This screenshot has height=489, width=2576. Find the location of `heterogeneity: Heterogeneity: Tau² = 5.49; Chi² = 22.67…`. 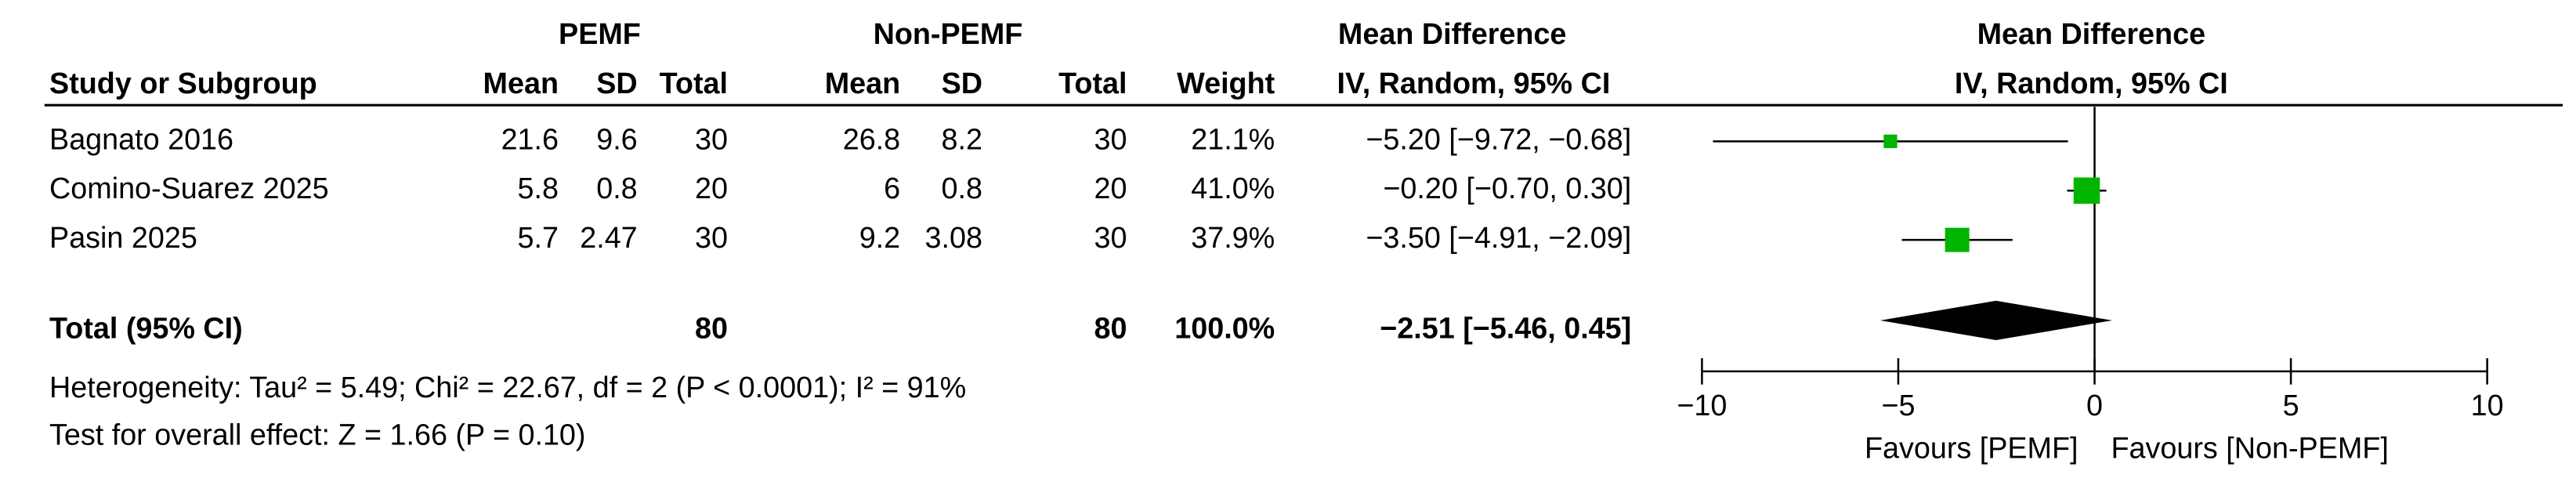

heterogeneity: Heterogeneity: Tau² = 5.49; Chi² = 22.67… is located at coordinates (507, 387).